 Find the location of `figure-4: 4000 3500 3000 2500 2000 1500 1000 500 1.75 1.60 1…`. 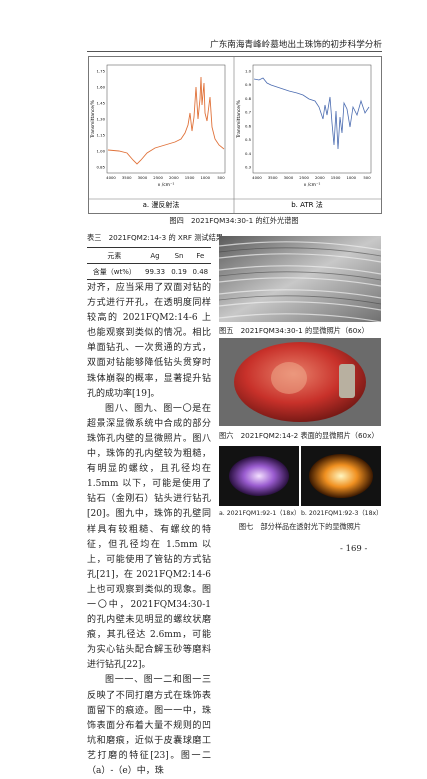

figure-4: 4000 3500 3000 2500 2000 1500 1000 500 1.75 1.60 1… is located at coordinates (235, 135).